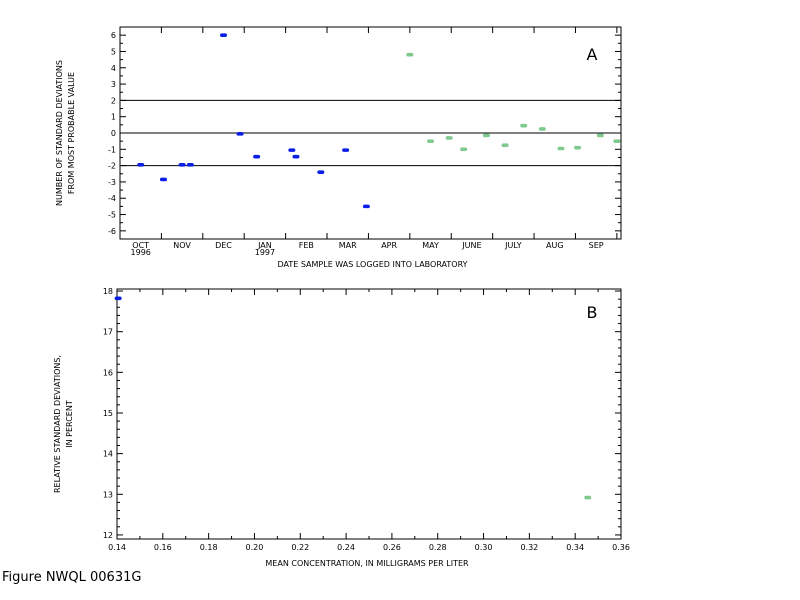 Image resolution: width=800 pixels, height=600 pixels. I want to click on x-tick-label: JAN, so click(264, 245).